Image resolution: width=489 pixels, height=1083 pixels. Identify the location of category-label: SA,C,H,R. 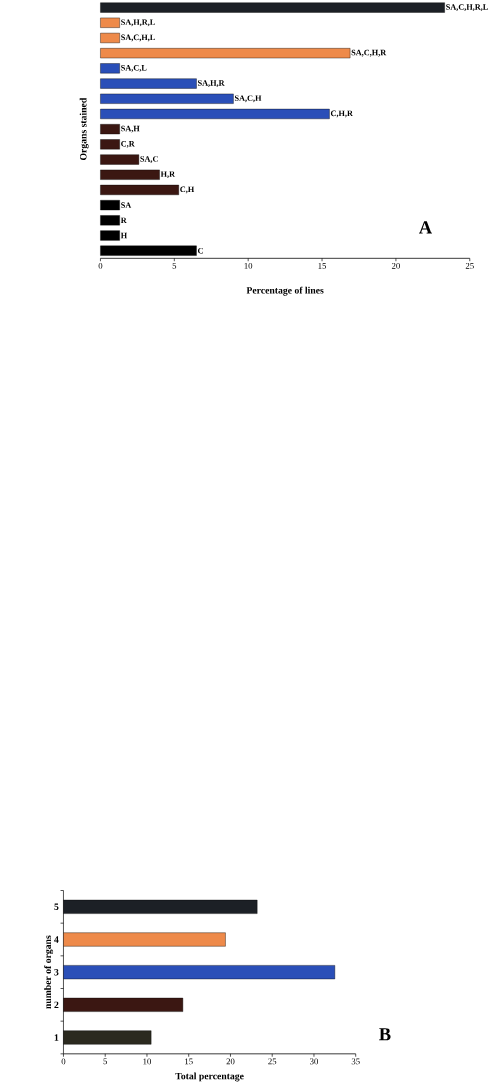
(369, 53).